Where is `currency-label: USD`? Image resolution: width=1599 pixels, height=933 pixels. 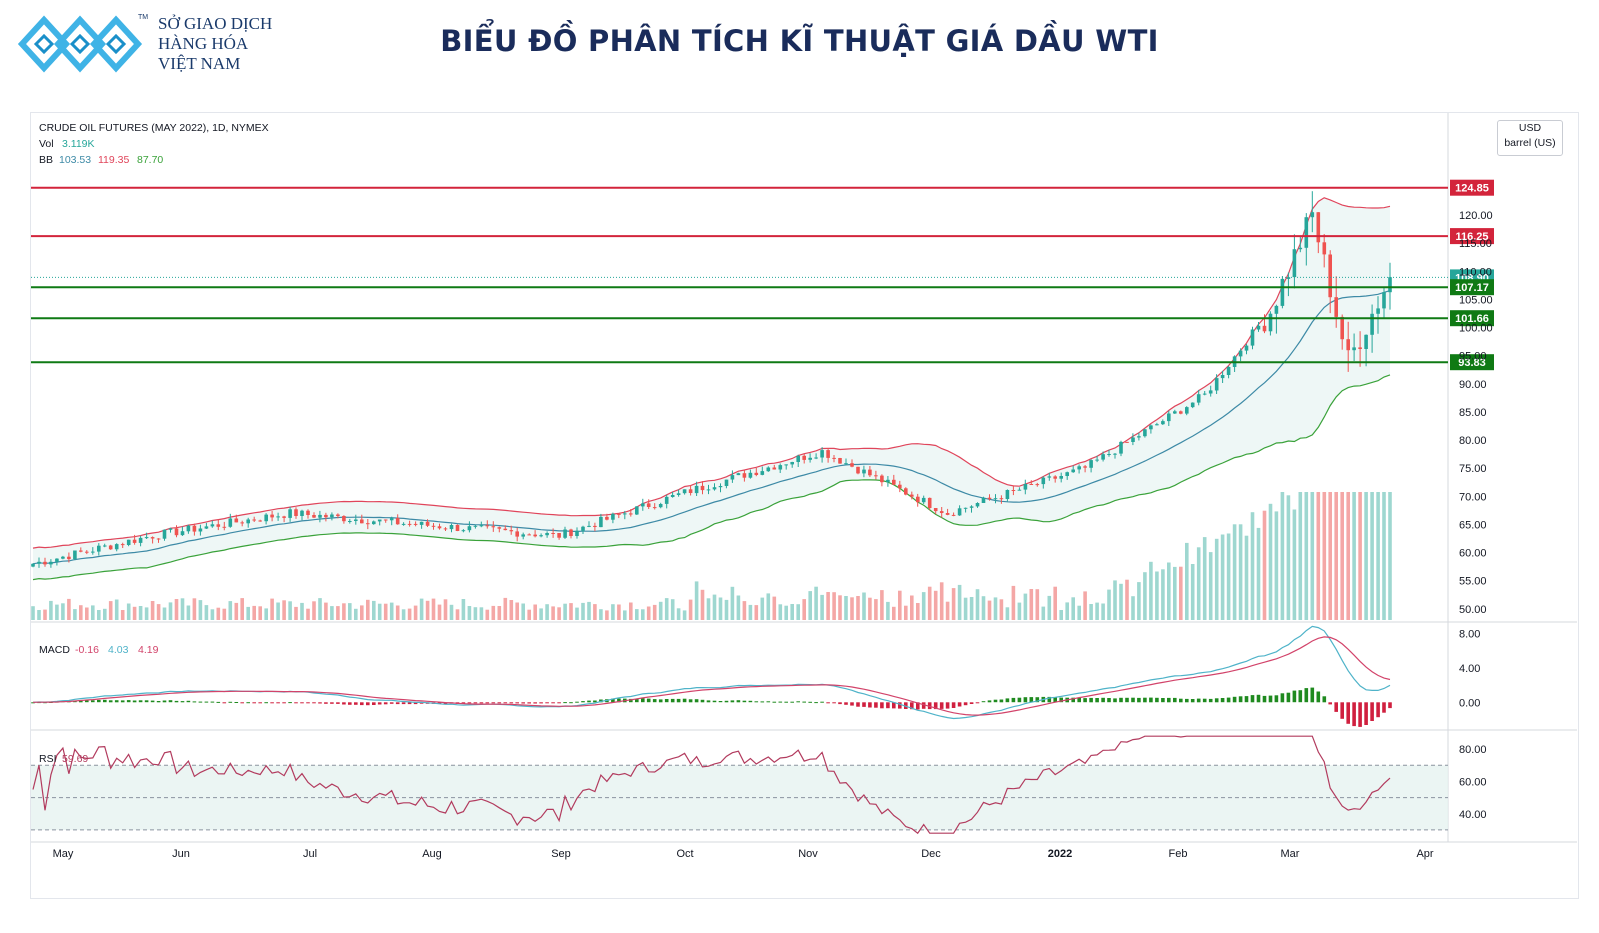
currency-label: USD is located at coordinates (1530, 128).